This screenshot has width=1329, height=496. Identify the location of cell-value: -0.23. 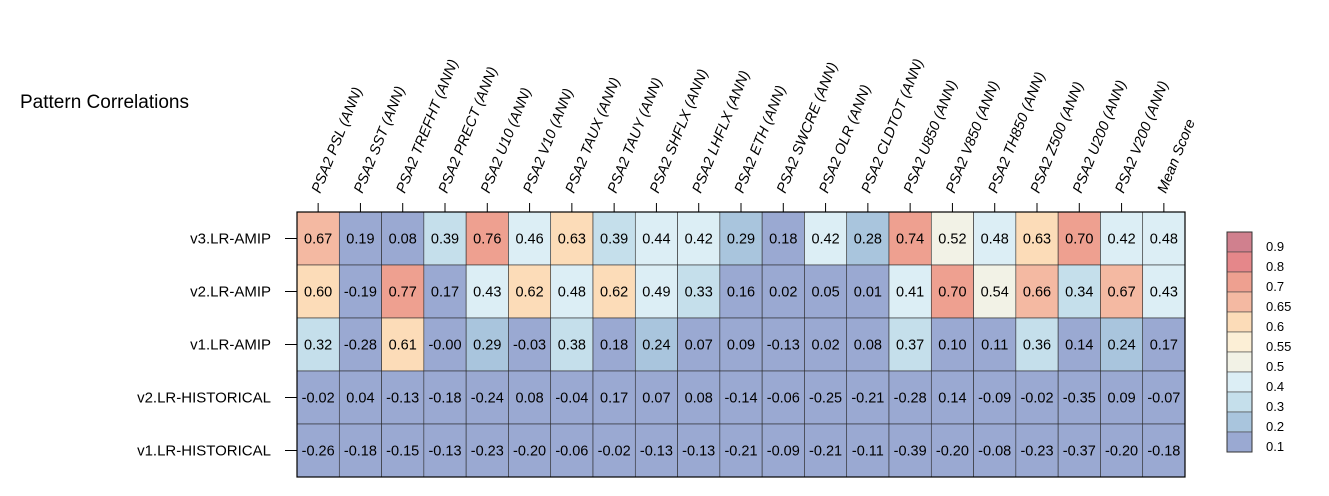
(1036, 452).